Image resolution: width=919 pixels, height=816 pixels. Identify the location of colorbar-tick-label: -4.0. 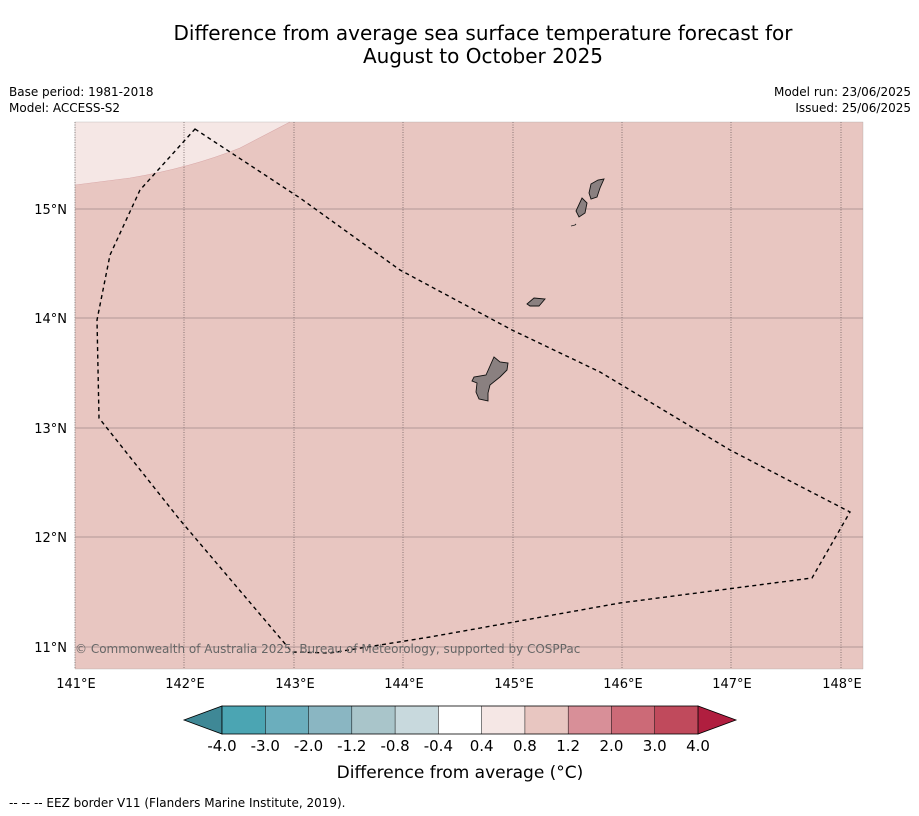
(221, 746).